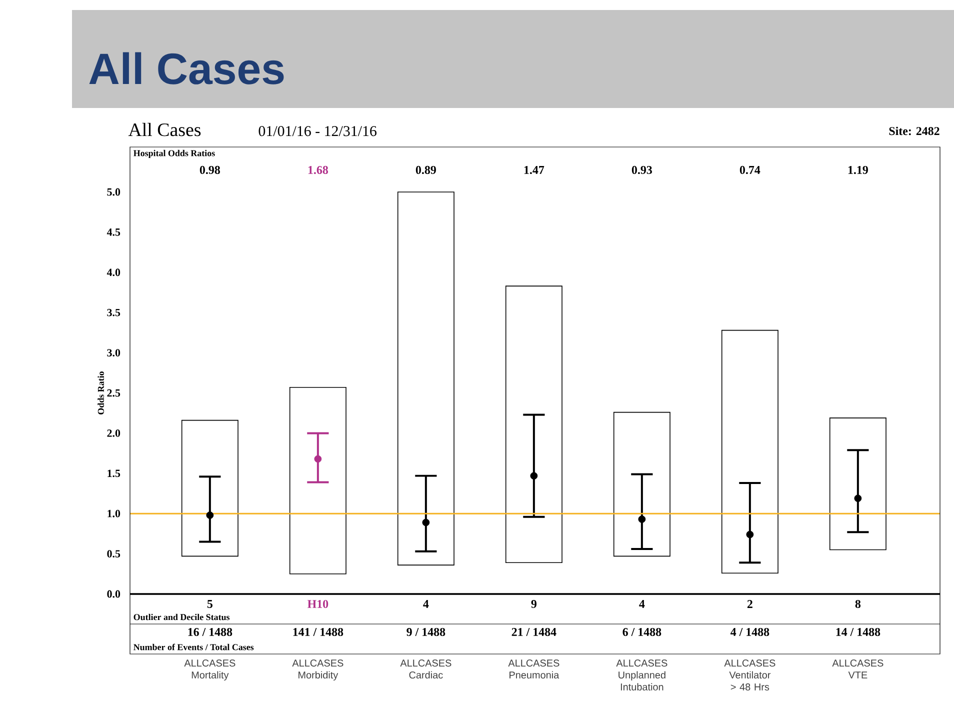  I want to click on text: H10, so click(318, 604).